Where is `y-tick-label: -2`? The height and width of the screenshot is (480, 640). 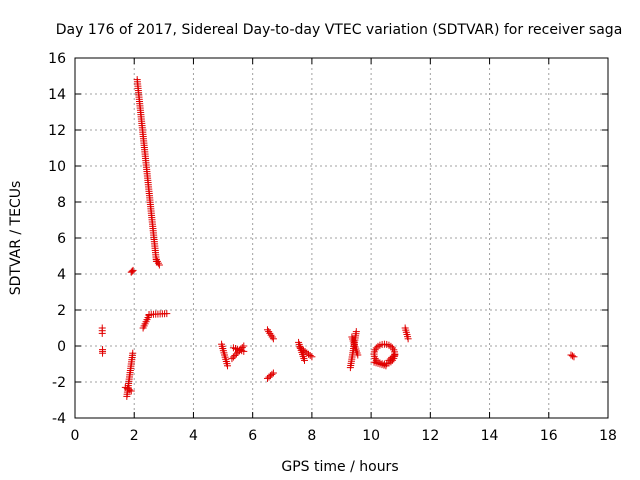
y-tick-label: -2 is located at coordinates (59, 383).